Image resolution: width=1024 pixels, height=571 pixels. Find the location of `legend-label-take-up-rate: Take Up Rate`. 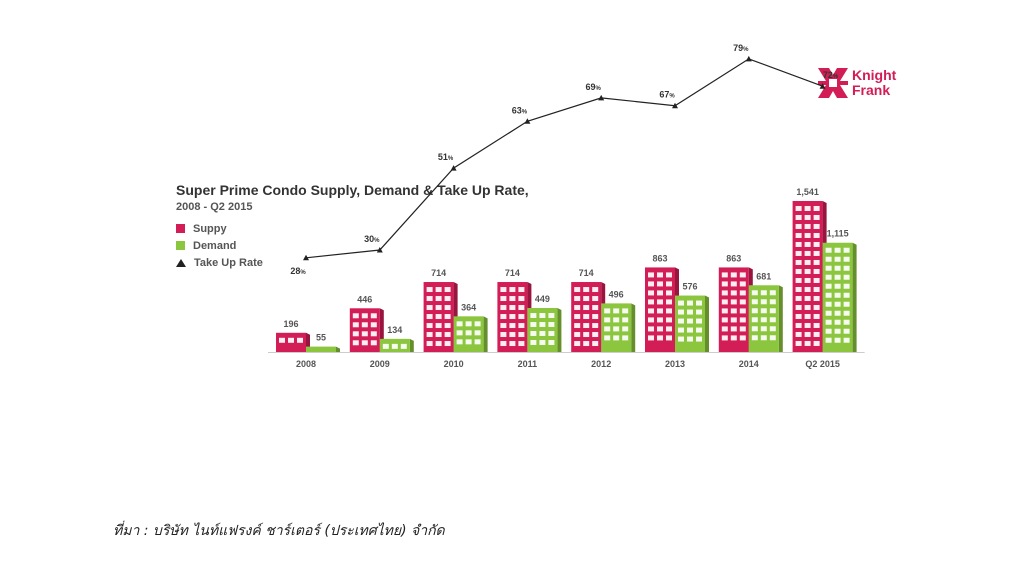

legend-label-take-up-rate: Take Up Rate is located at coordinates (228, 262).